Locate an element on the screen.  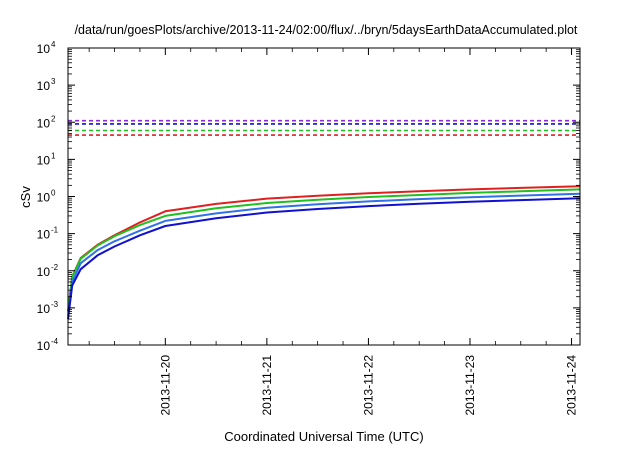
y-tick-exponent: 1 is located at coordinates (53, 155).